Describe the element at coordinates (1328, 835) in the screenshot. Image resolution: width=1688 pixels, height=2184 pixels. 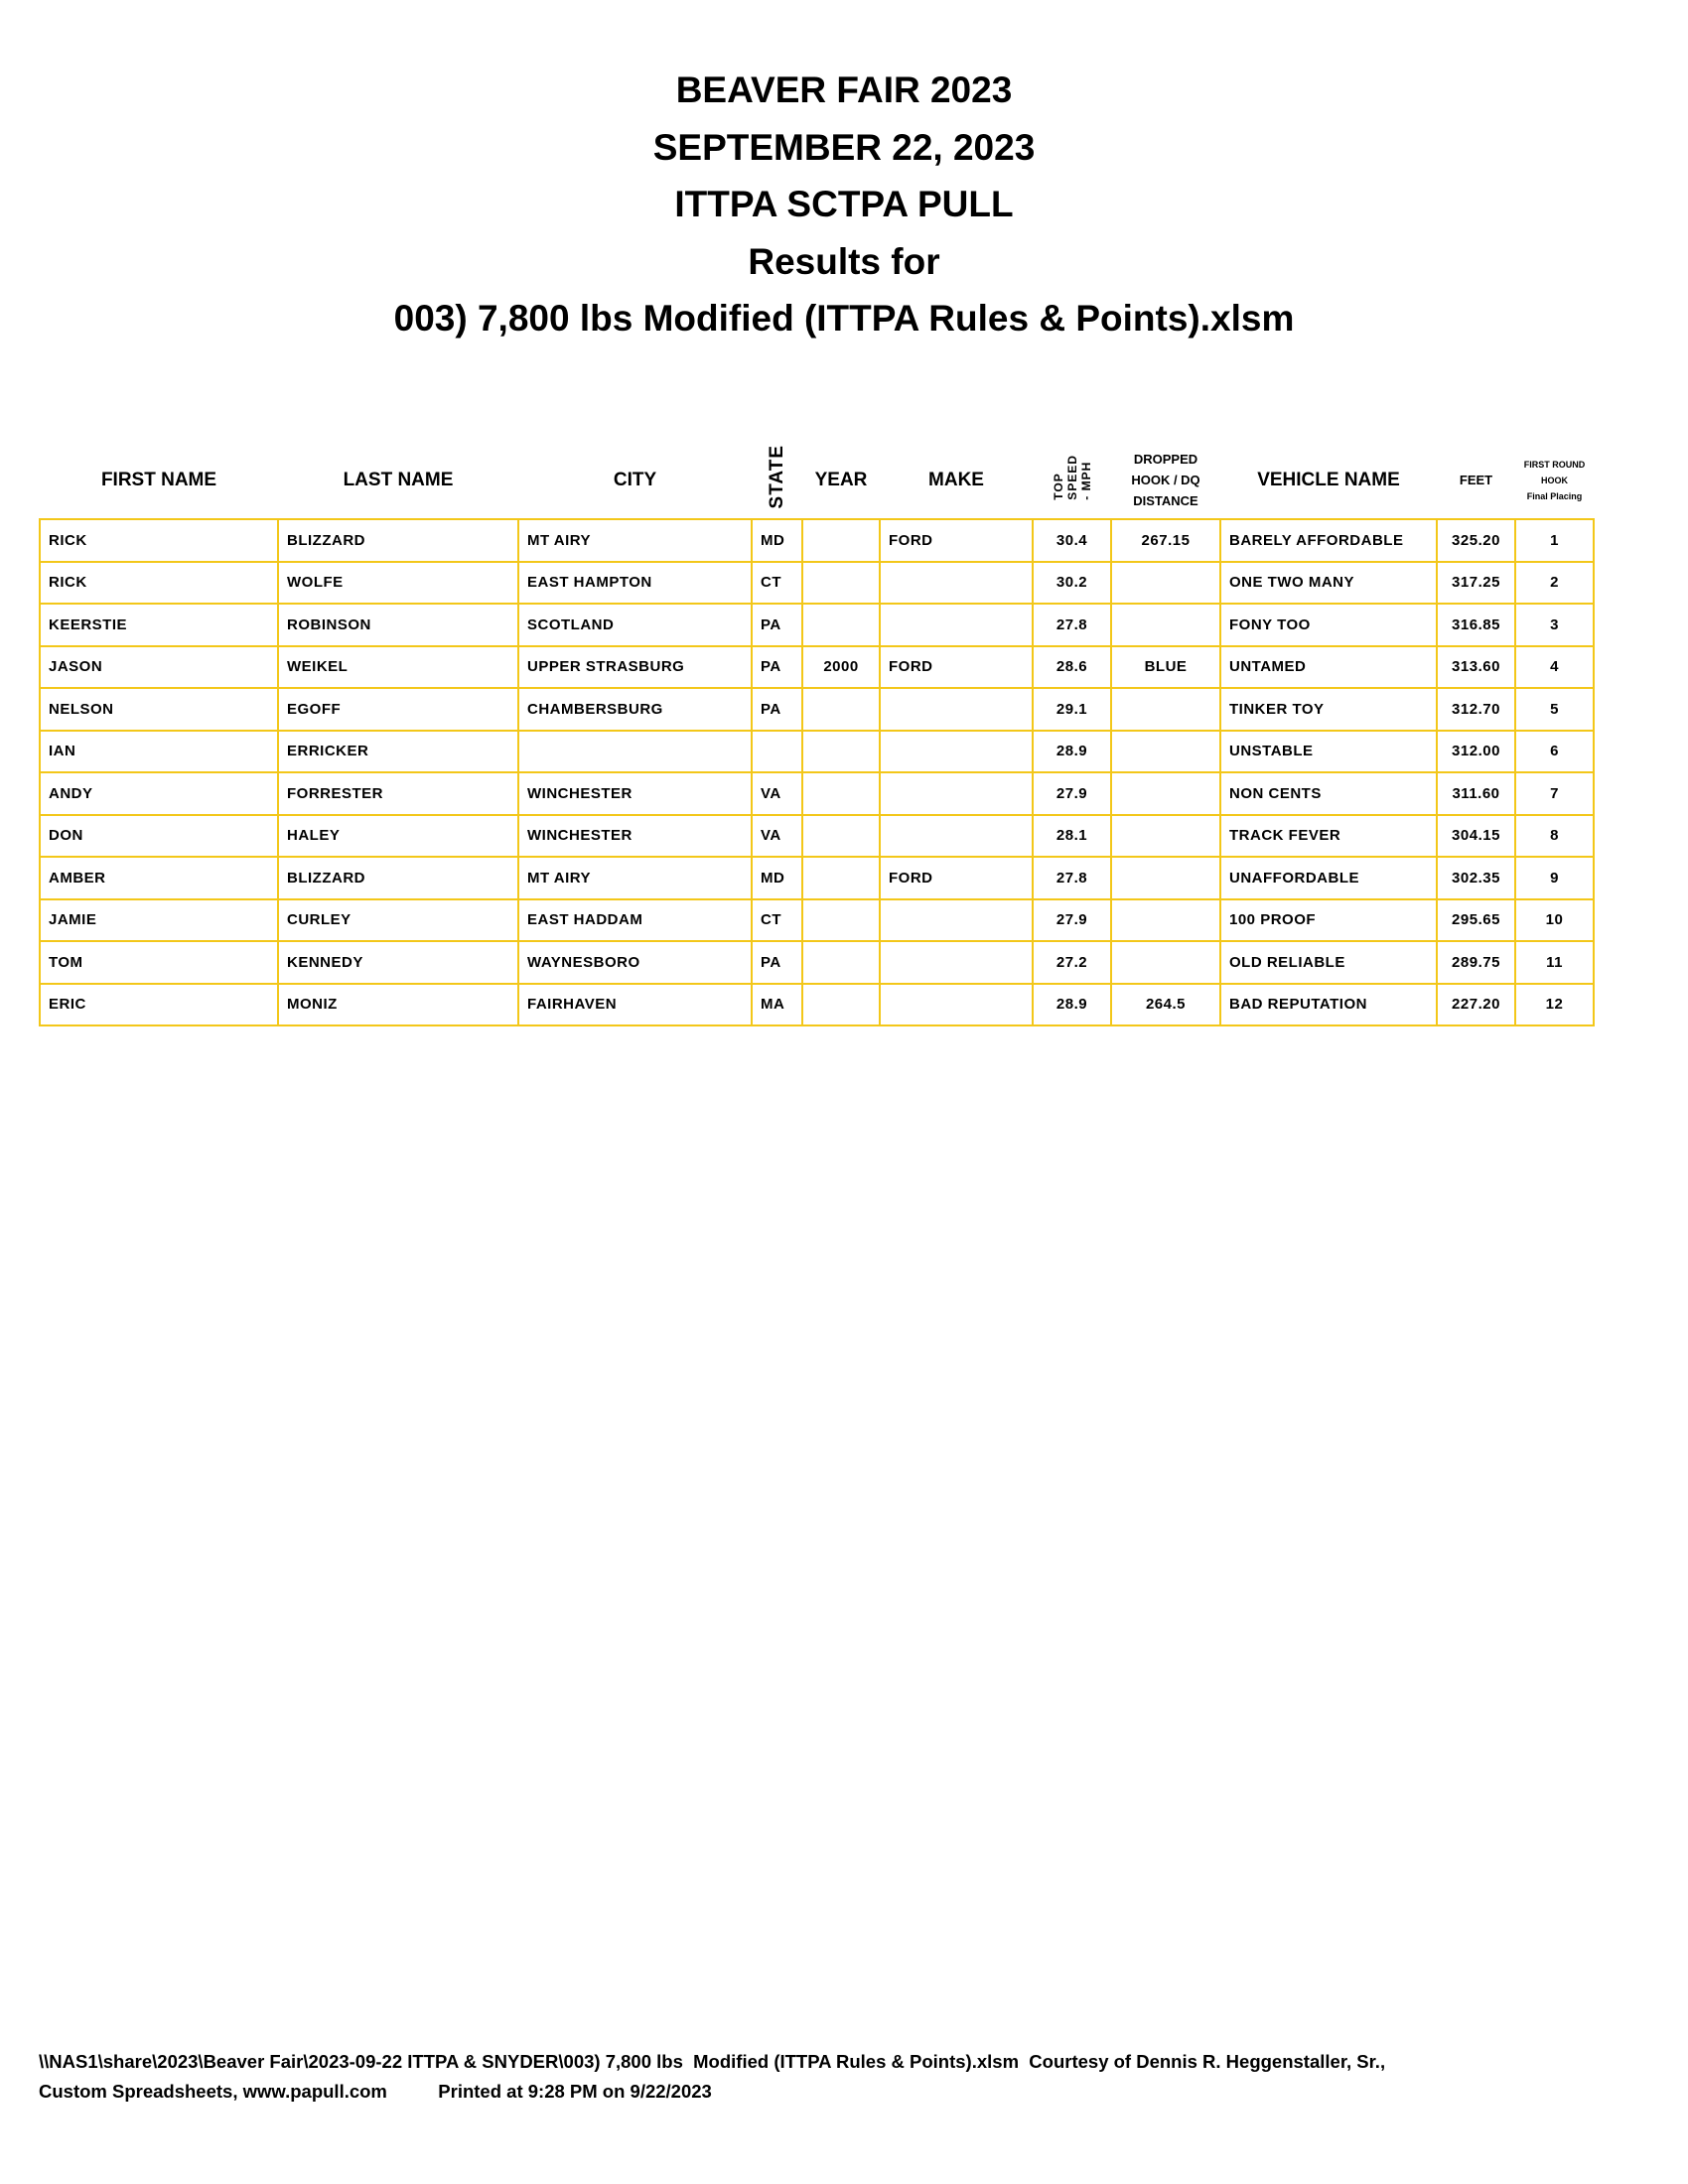
I see `cell-vehicle: TRACK FEVER` at that location.